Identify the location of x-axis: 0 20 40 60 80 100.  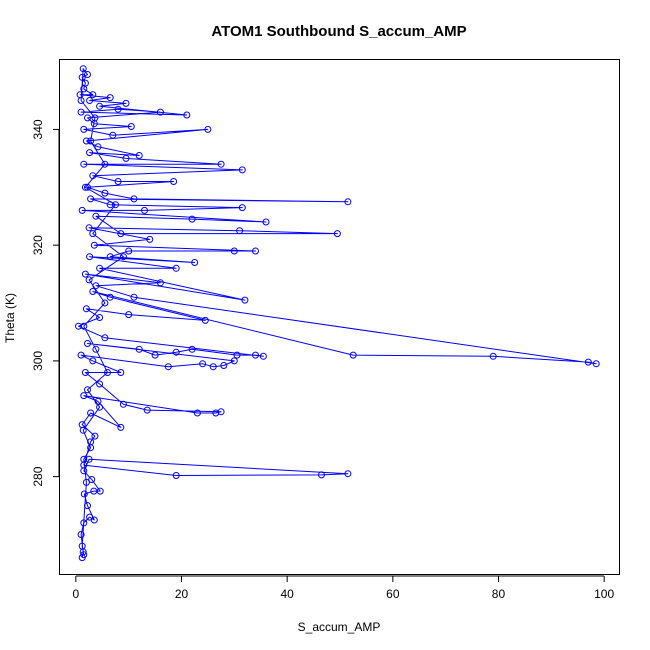
(343, 588).